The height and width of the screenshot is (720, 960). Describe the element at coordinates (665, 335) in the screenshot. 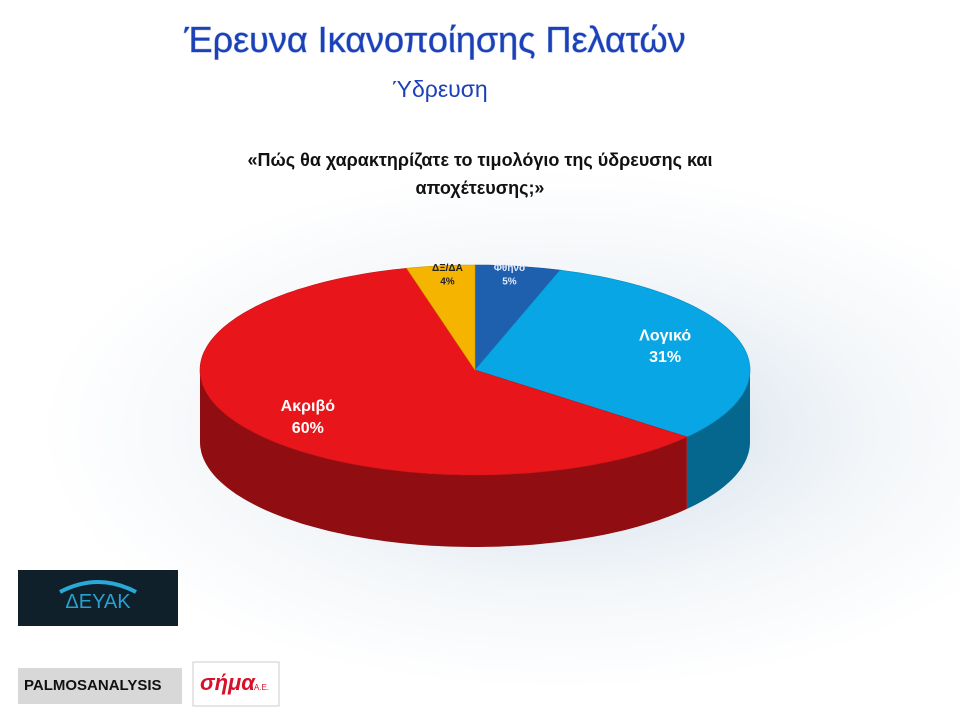

I see `slice-label: Λογικό` at that location.